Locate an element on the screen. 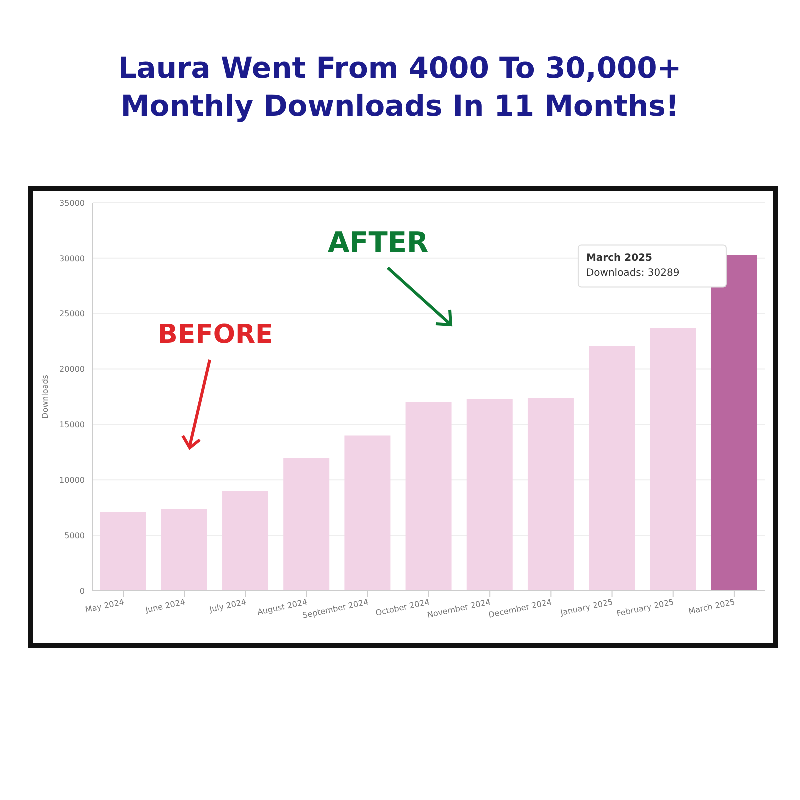 The height and width of the screenshot is (800, 800). chart-title: Laura Went From 4000 To 30,000+ Monthly Downloads In 11 Months! is located at coordinates (400, 87).